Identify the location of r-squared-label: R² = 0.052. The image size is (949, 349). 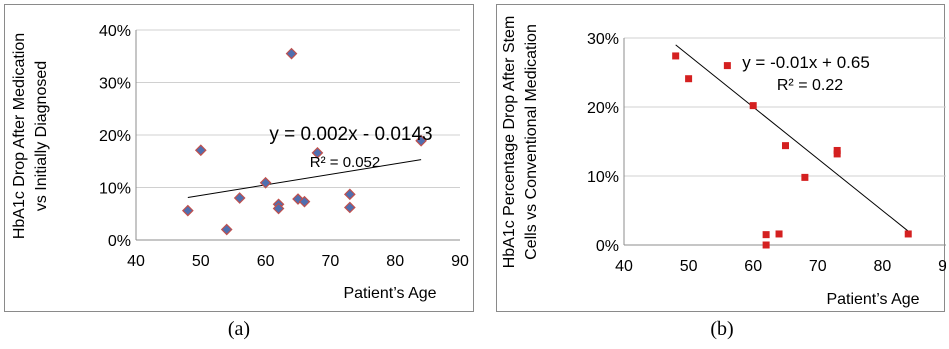
(345, 162).